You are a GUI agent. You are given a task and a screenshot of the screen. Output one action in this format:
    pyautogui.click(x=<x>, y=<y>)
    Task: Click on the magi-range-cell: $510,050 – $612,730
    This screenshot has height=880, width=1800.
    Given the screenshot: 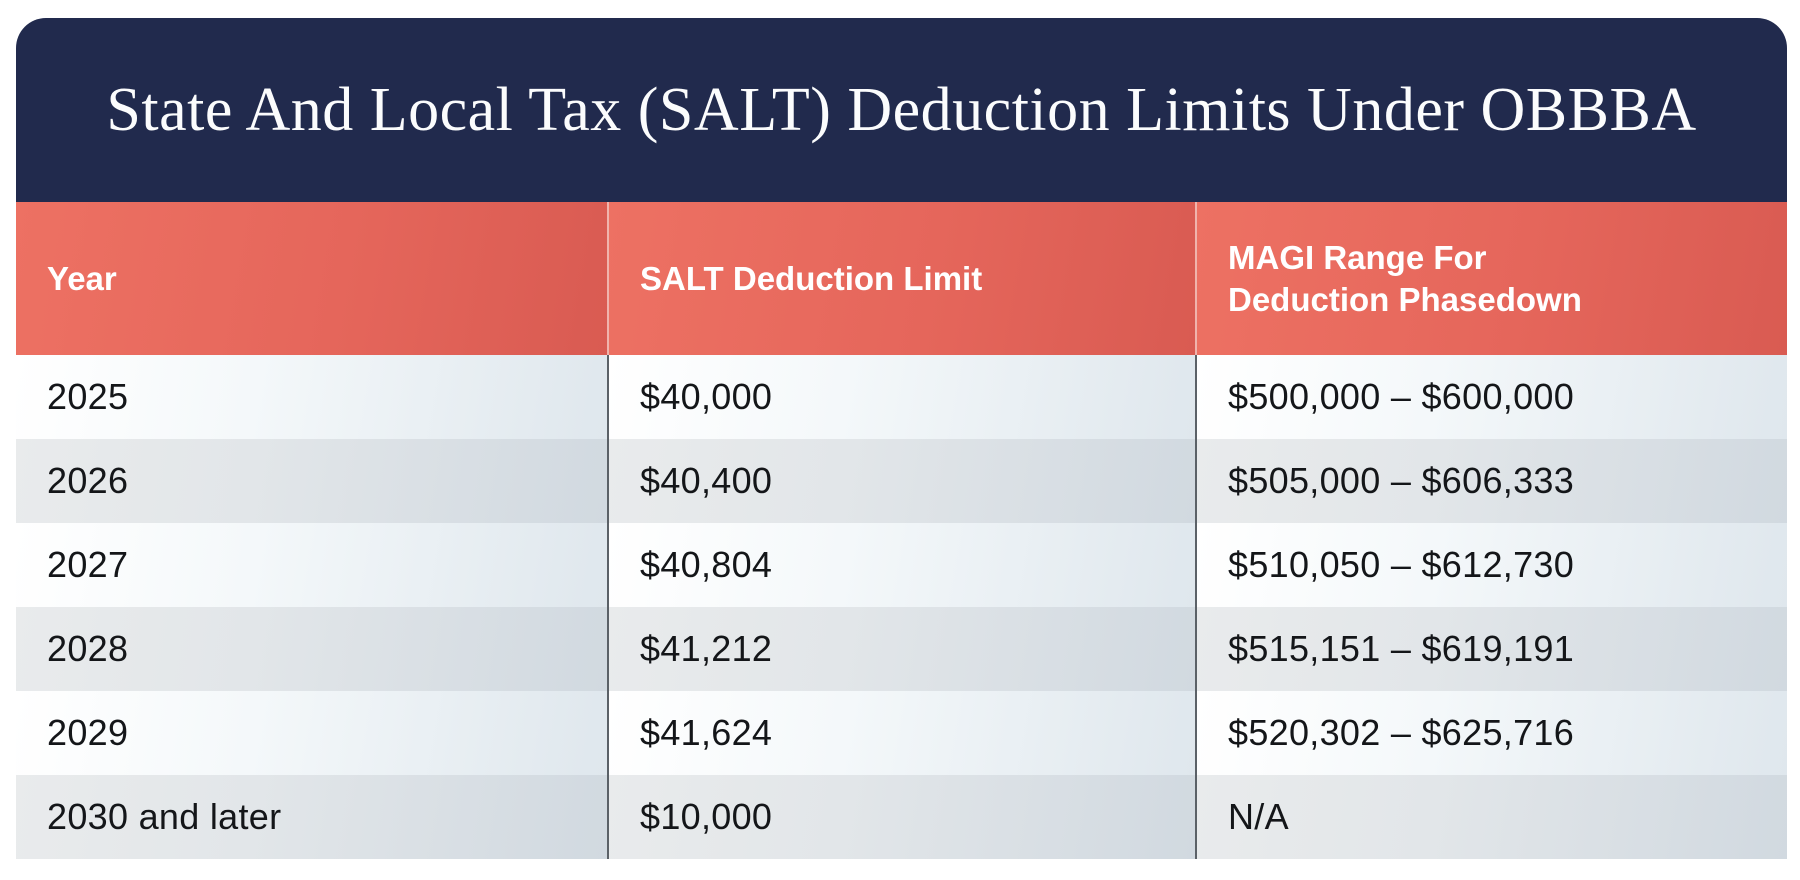 What is the action you would take?
    pyautogui.click(x=1491, y=565)
    